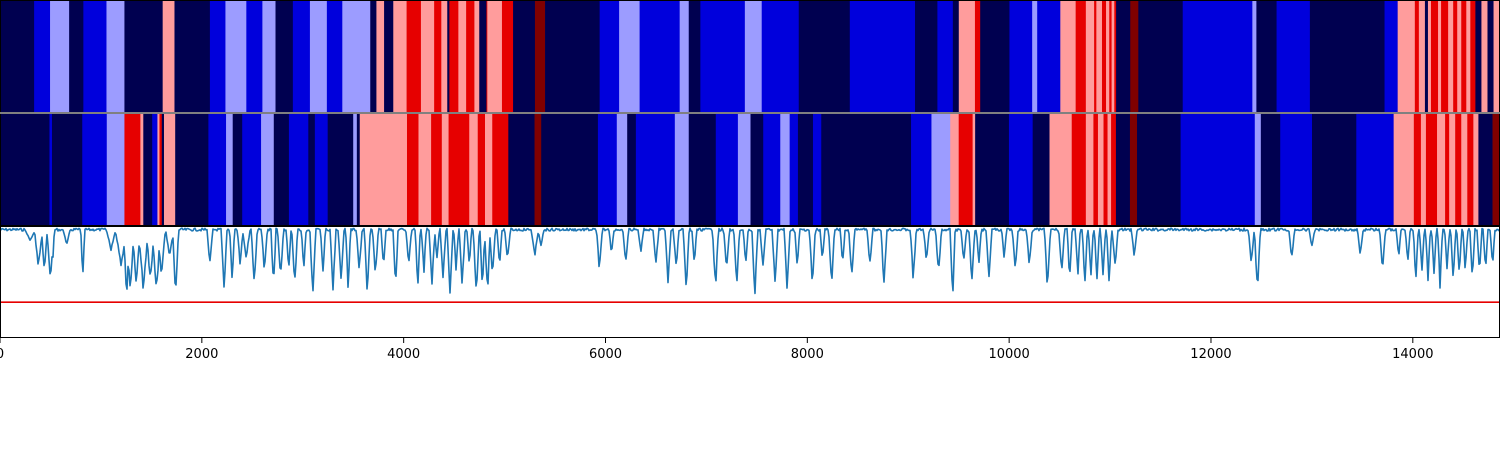  Describe the element at coordinates (1210, 354) in the screenshot. I see `x-tick-label: 12000` at that location.